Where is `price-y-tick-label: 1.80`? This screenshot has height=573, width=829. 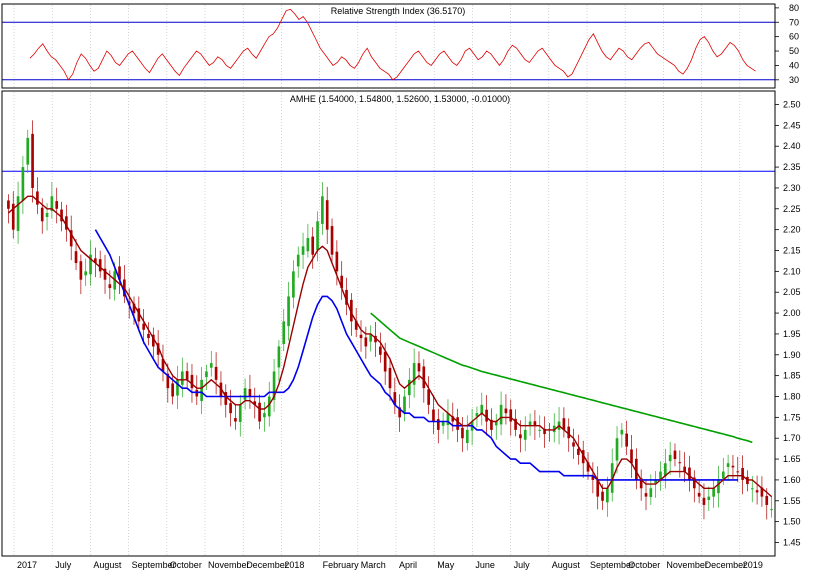
price-y-tick-label: 1.80 is located at coordinates (792, 396).